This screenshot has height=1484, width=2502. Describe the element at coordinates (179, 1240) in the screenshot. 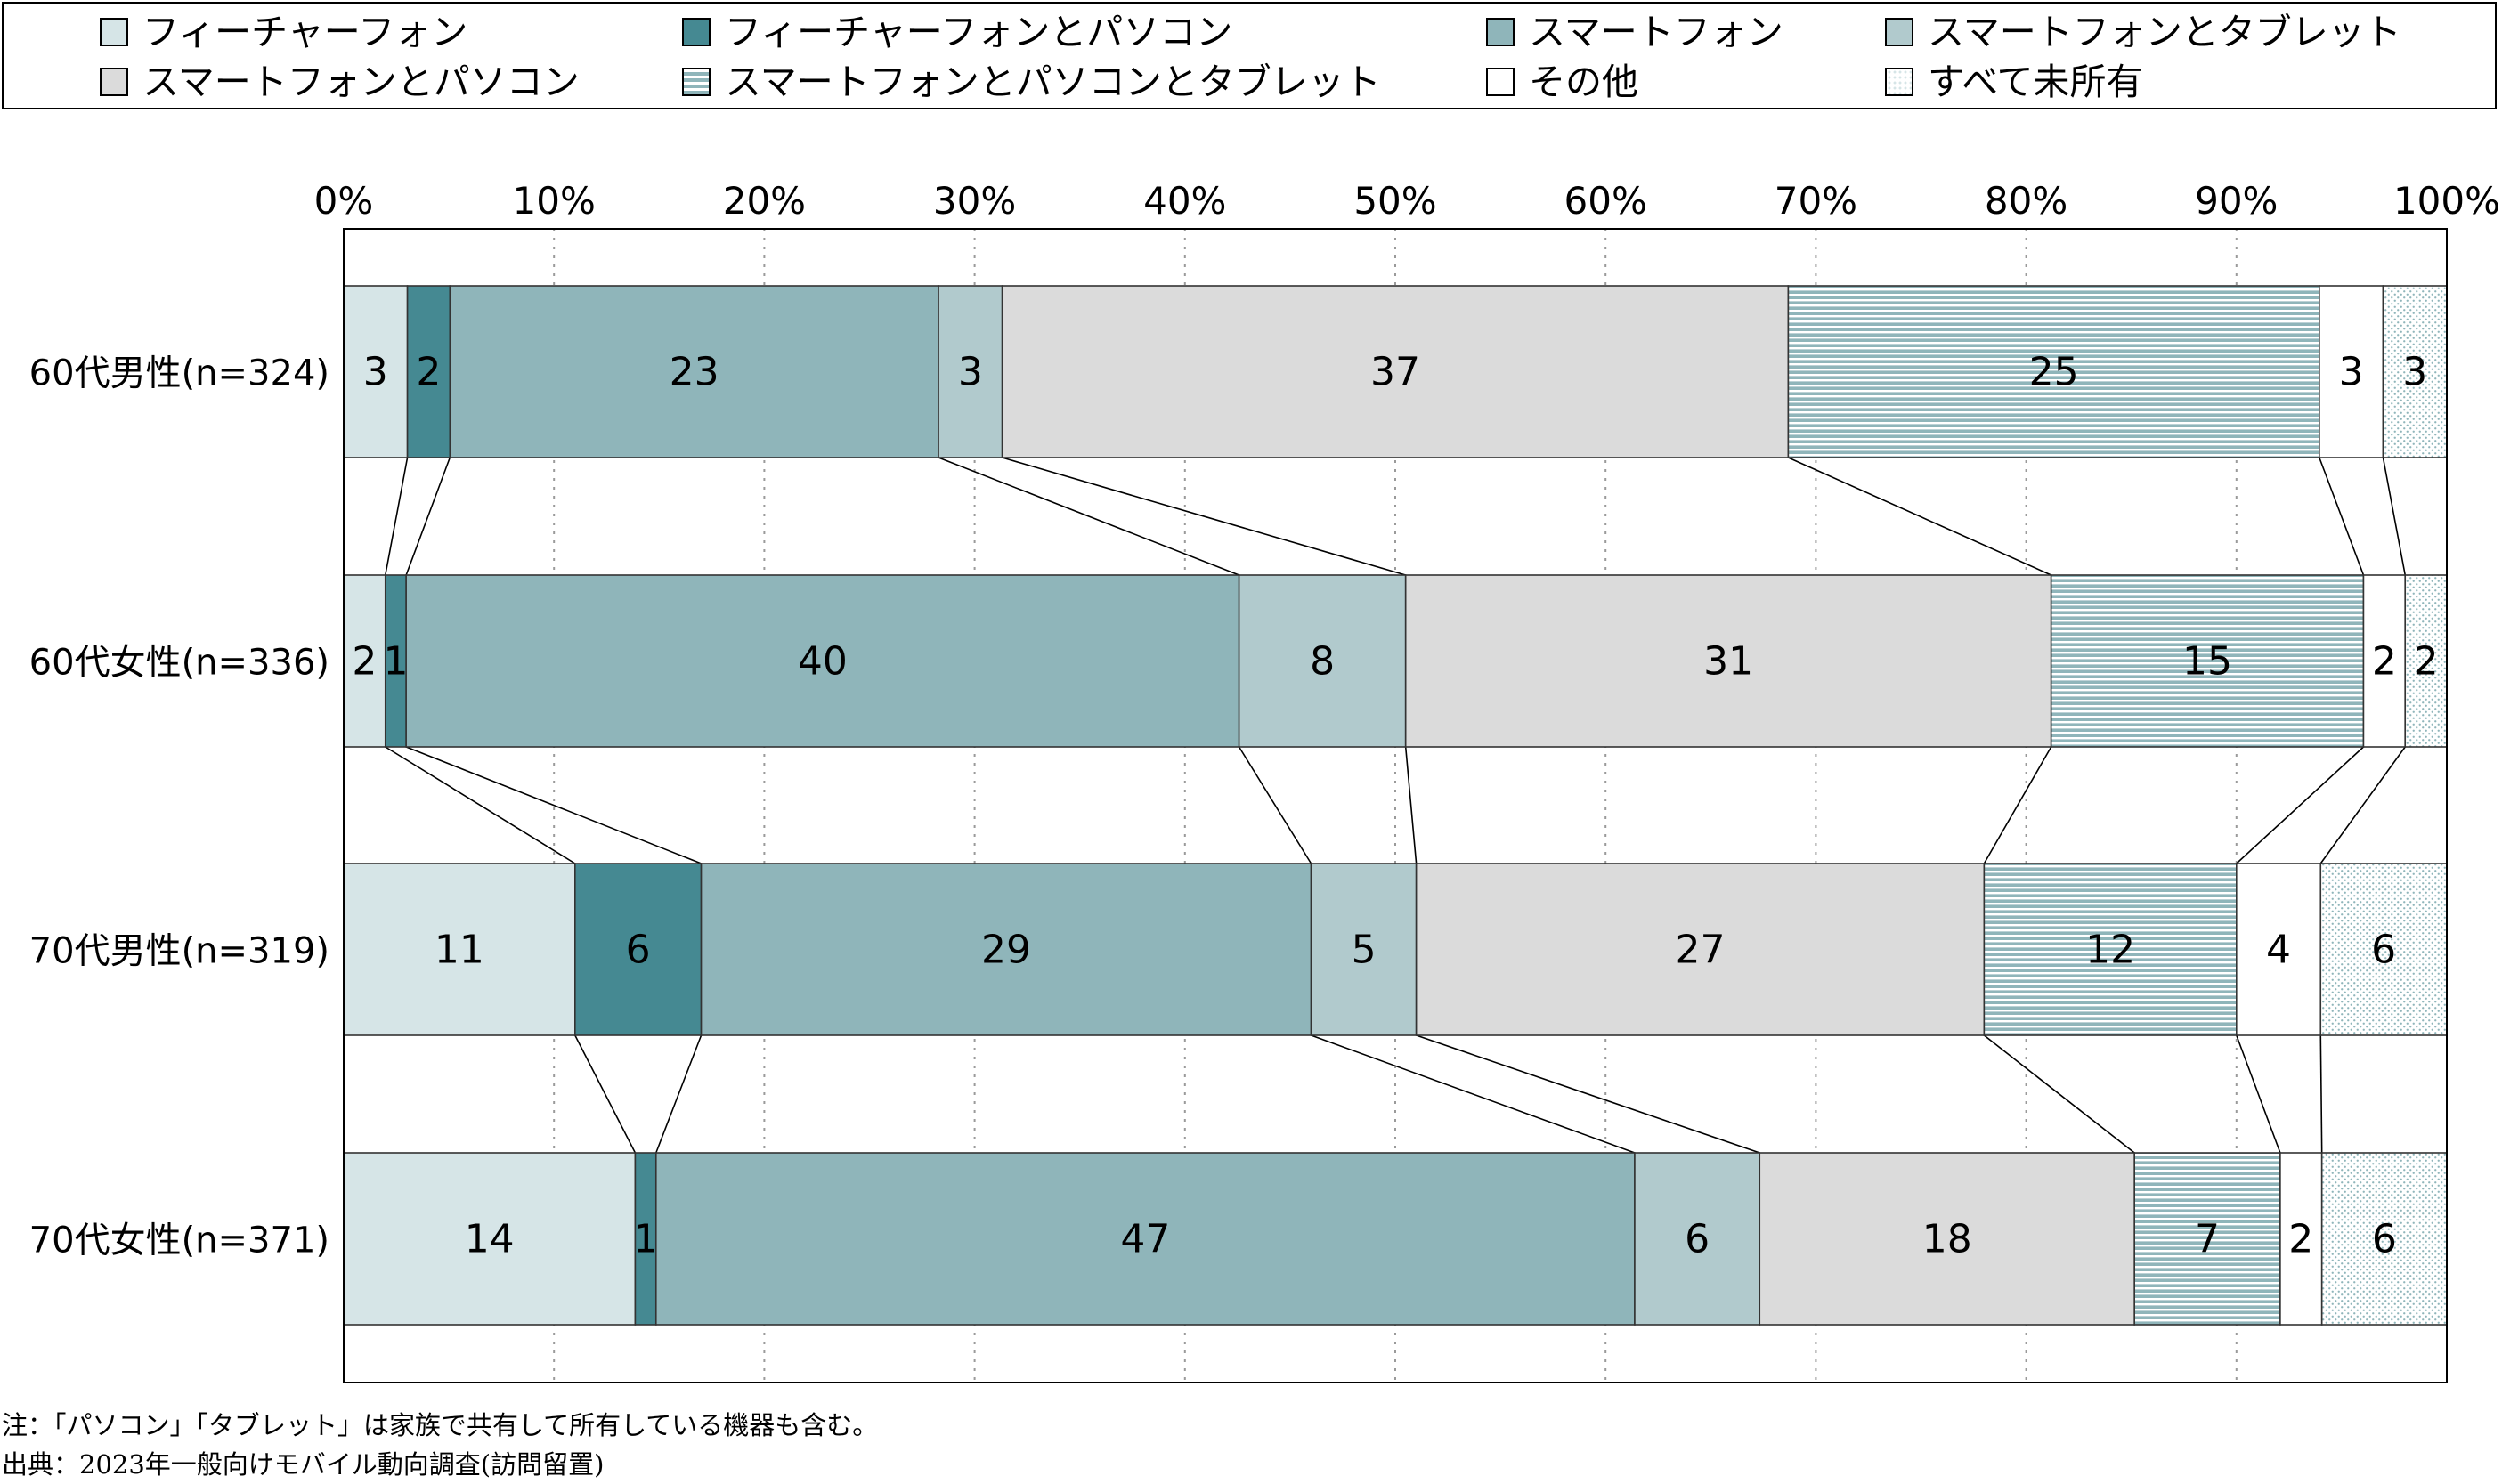

I see `category-label: 70代女性(n=371)` at that location.